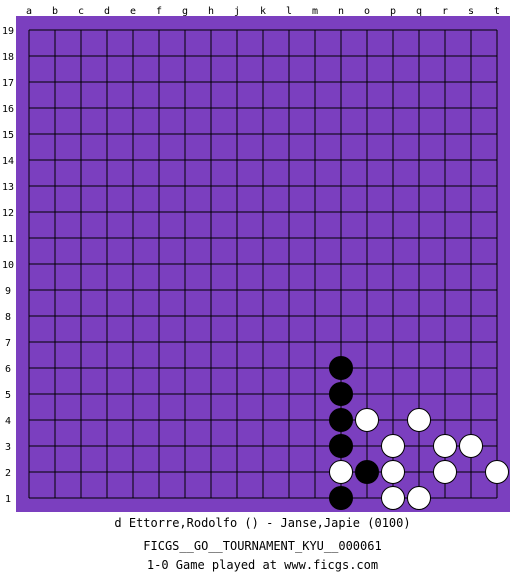 The width and height of the screenshot is (525, 575). What do you see at coordinates (341, 368) in the screenshot?
I see `black-stone-n6` at bounding box center [341, 368].